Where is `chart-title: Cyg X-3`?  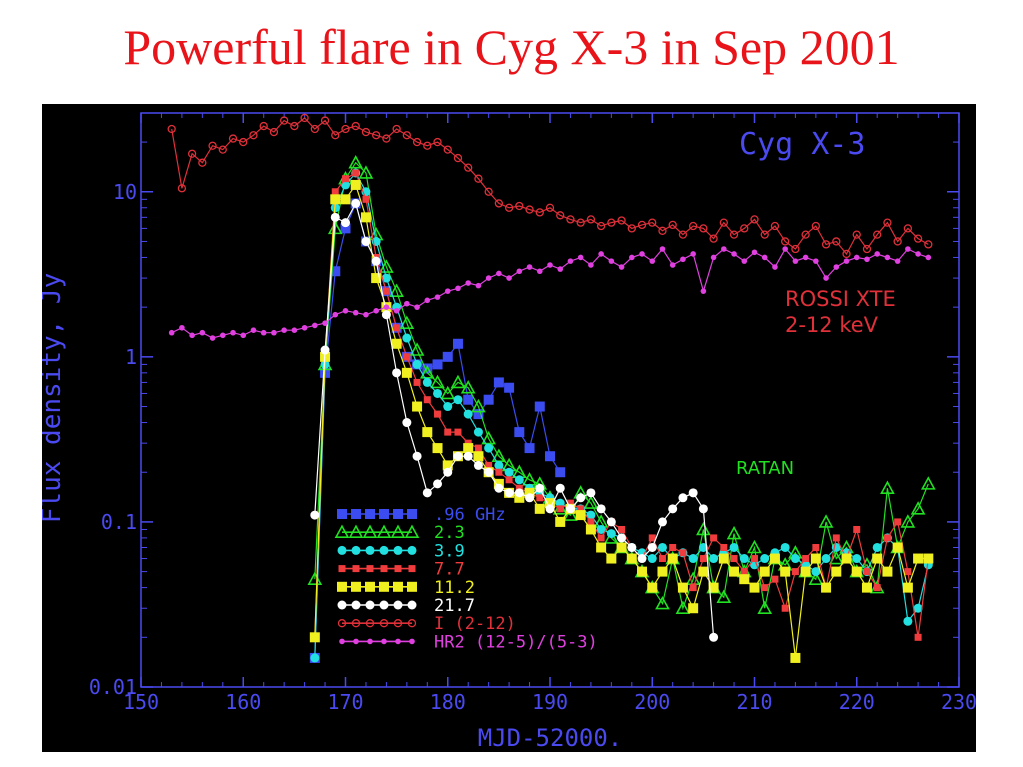 chart-title: Cyg X-3 is located at coordinates (802, 144).